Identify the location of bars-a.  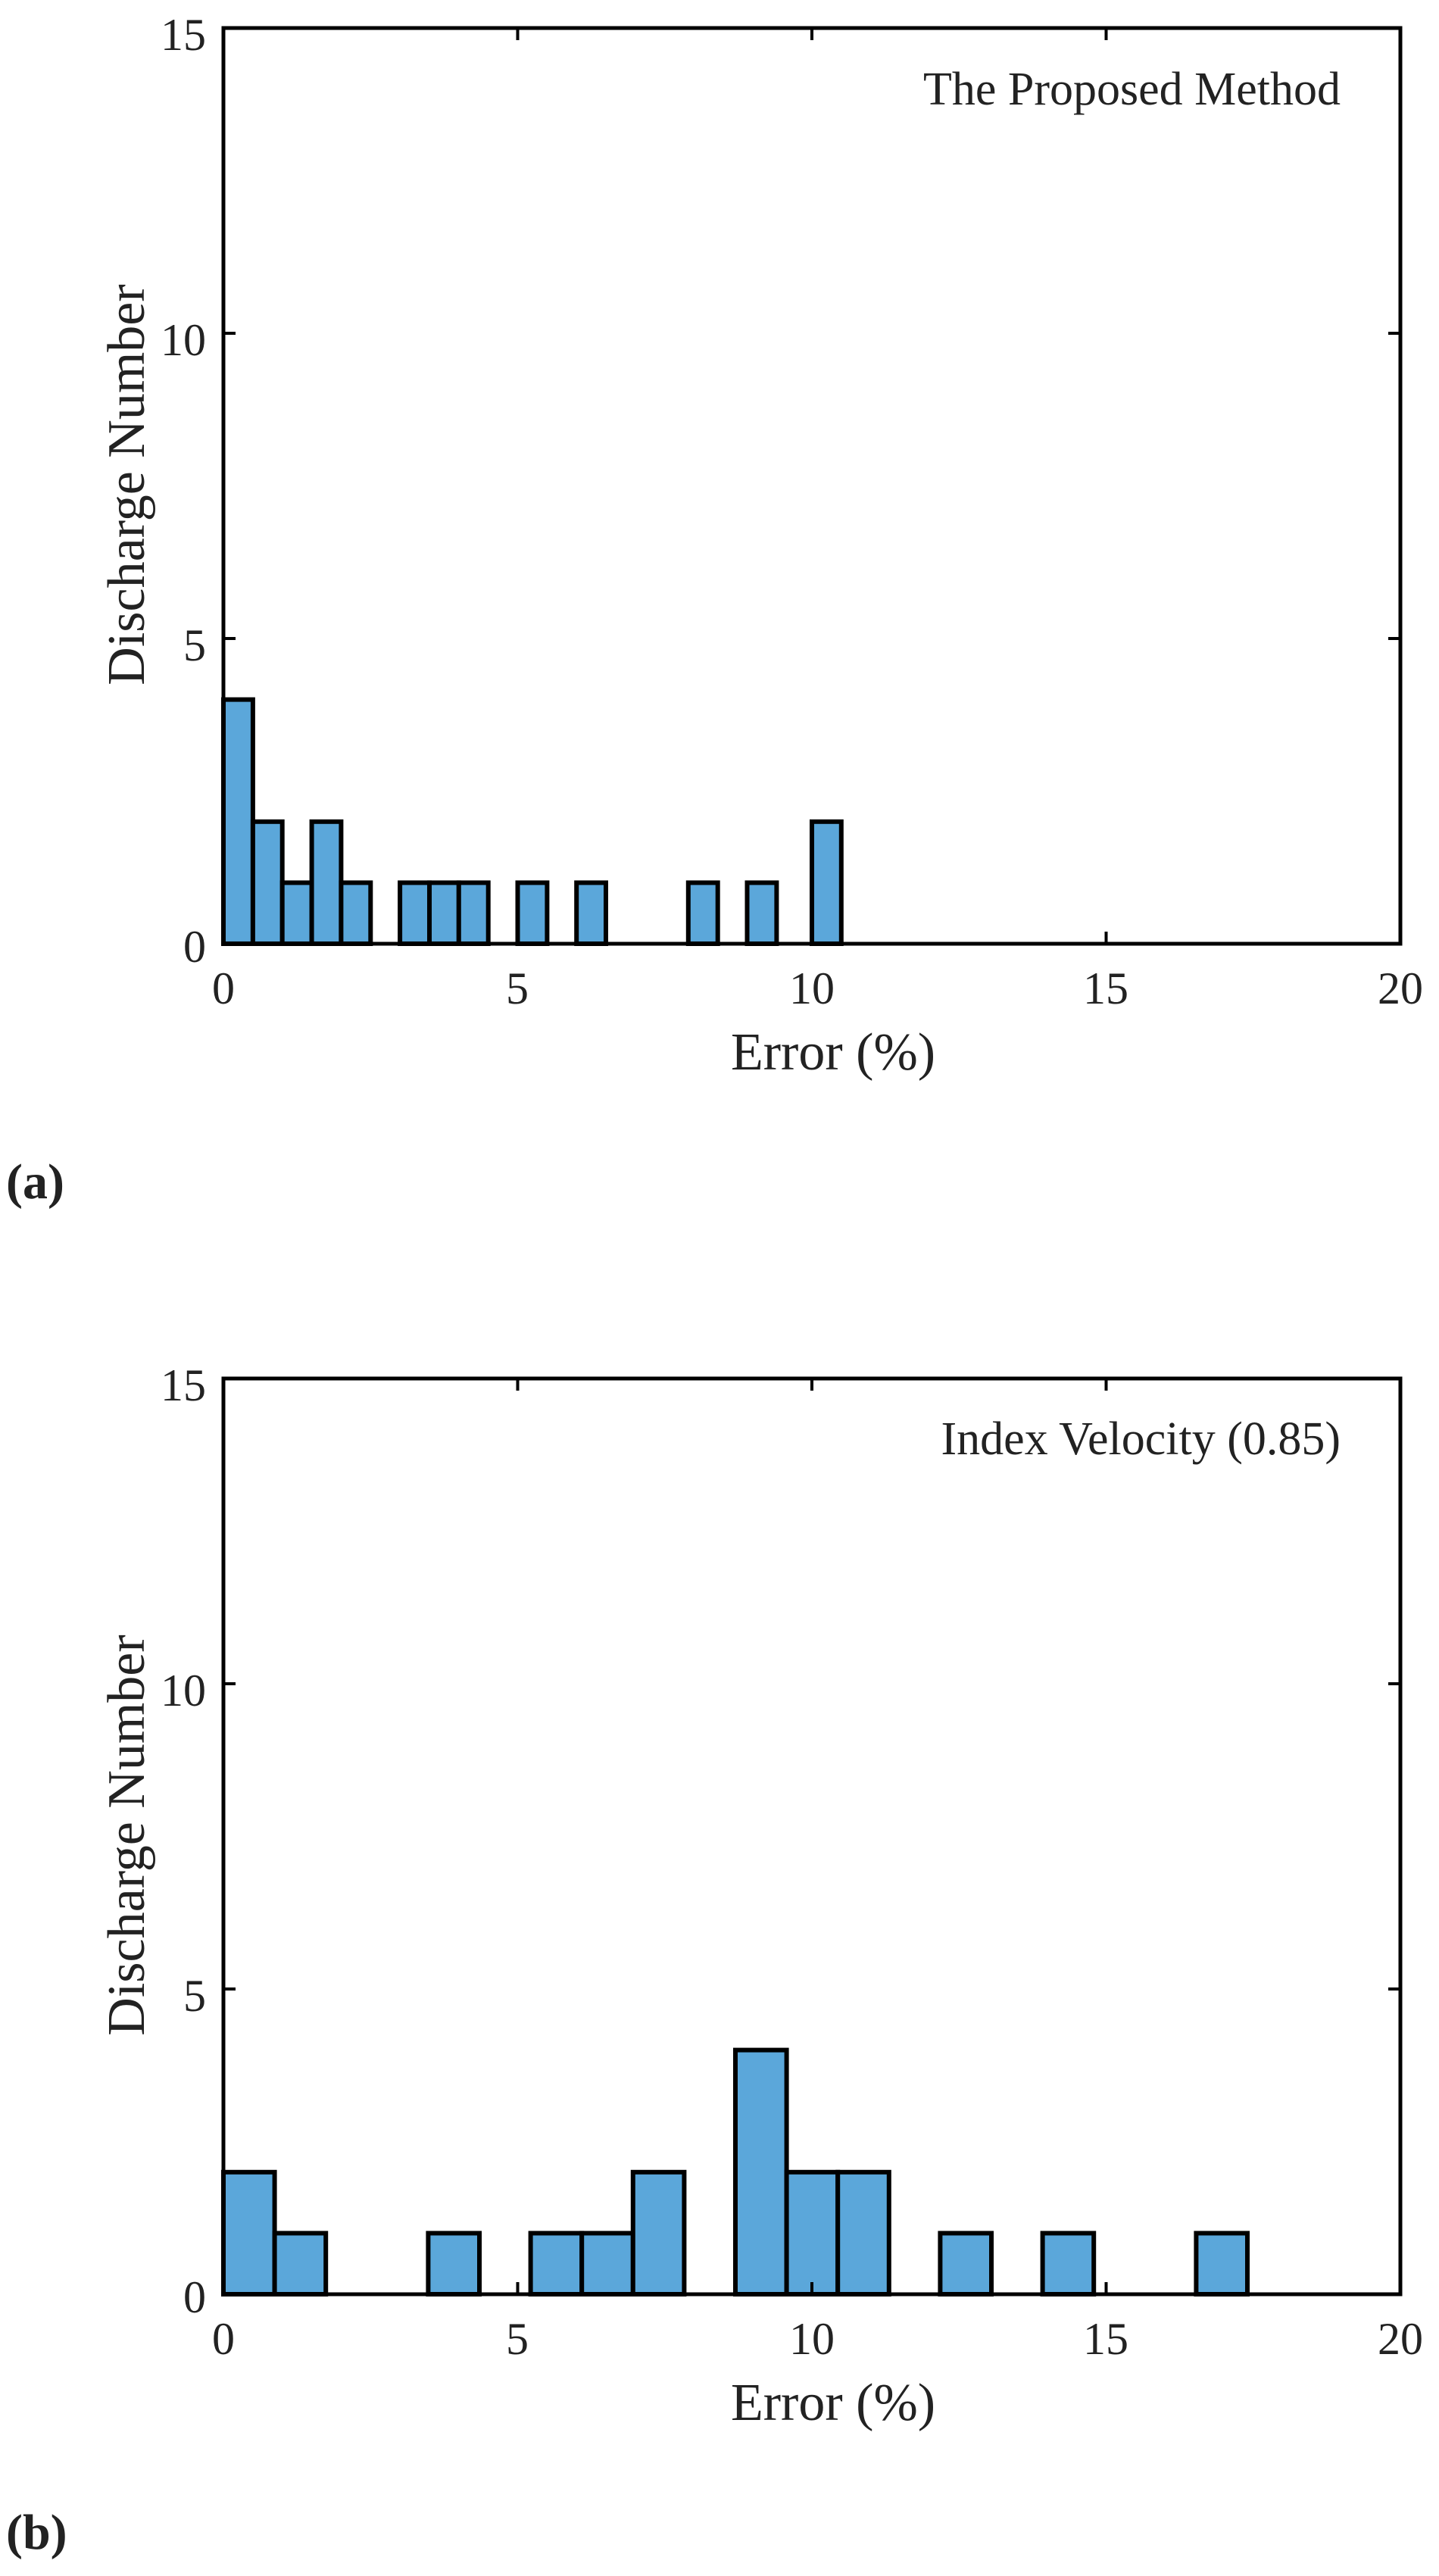
(532, 822).